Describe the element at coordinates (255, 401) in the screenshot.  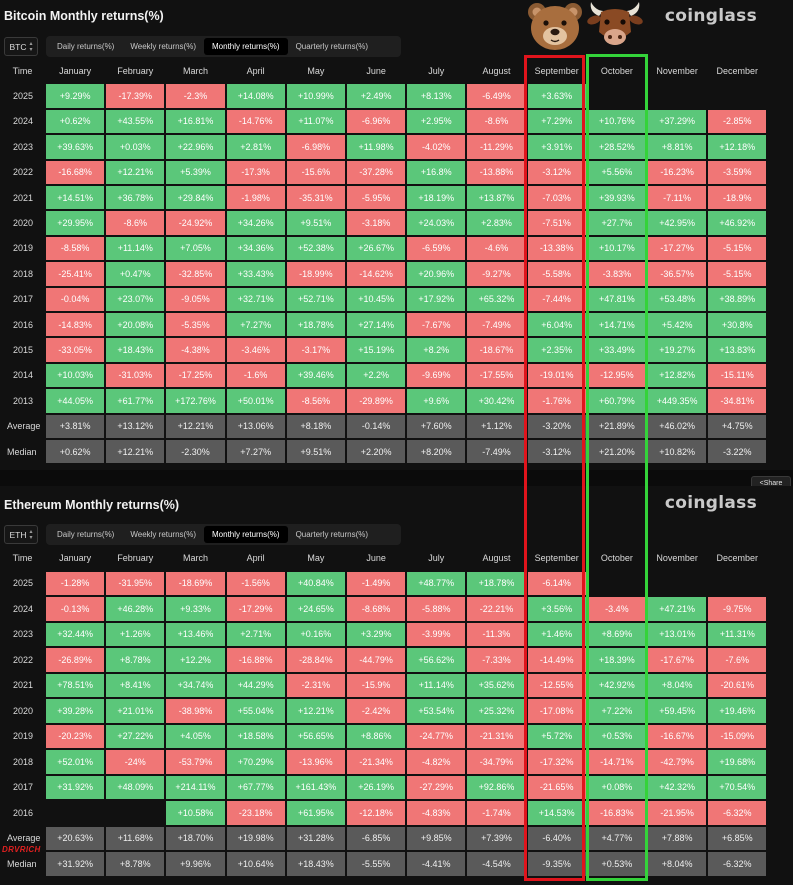
I see `btc-return-cell: +50.01%` at that location.